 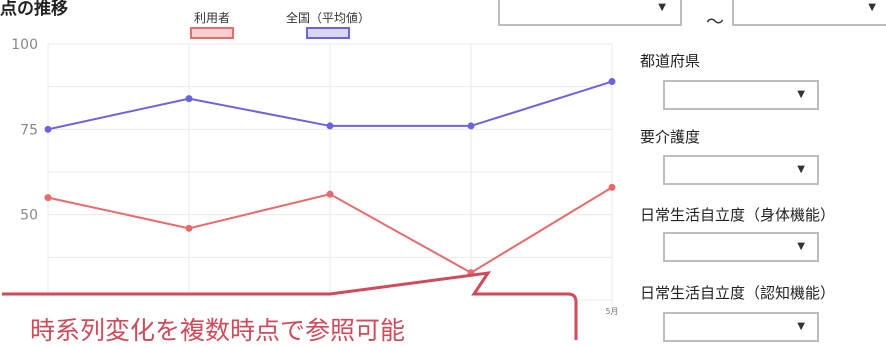 What do you see at coordinates (29, 216) in the screenshot?
I see `y-tick-label: 50` at bounding box center [29, 216].